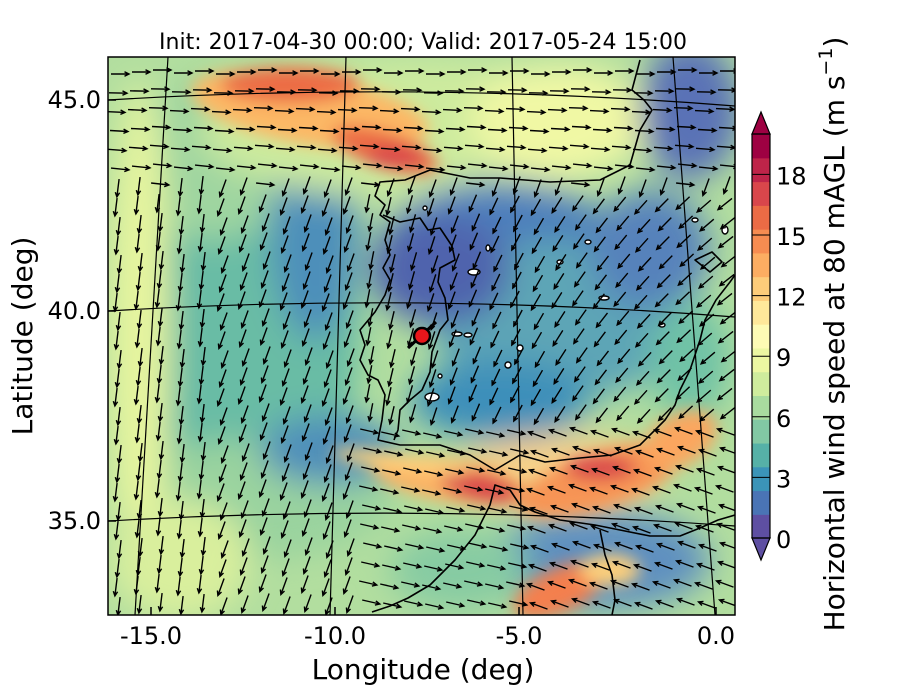  Describe the element at coordinates (74, 521) in the screenshot. I see `y-tick-label: 35.0` at that location.